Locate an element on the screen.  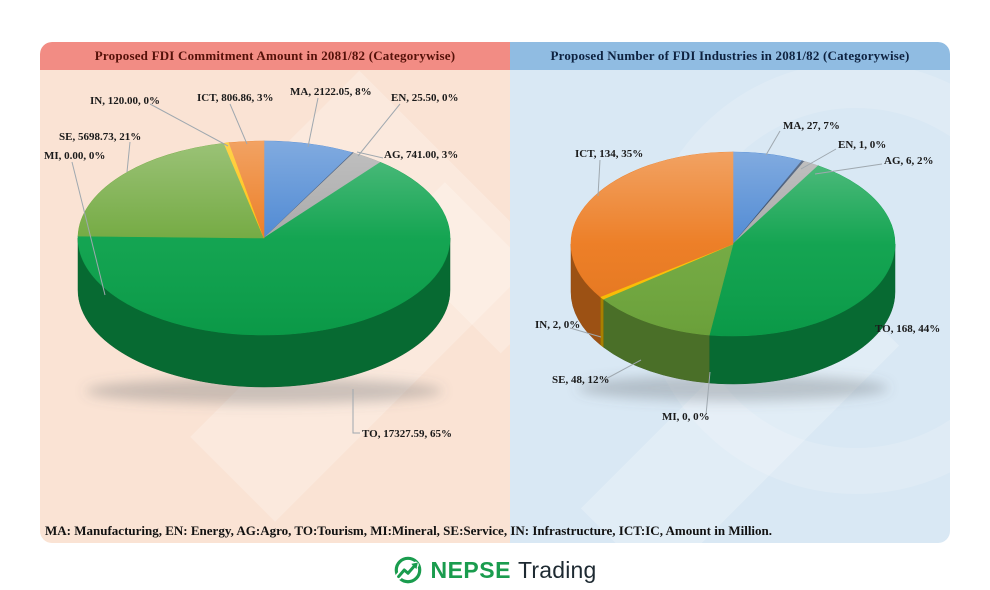
brand-name-secondary: Trading is located at coordinates (557, 569).